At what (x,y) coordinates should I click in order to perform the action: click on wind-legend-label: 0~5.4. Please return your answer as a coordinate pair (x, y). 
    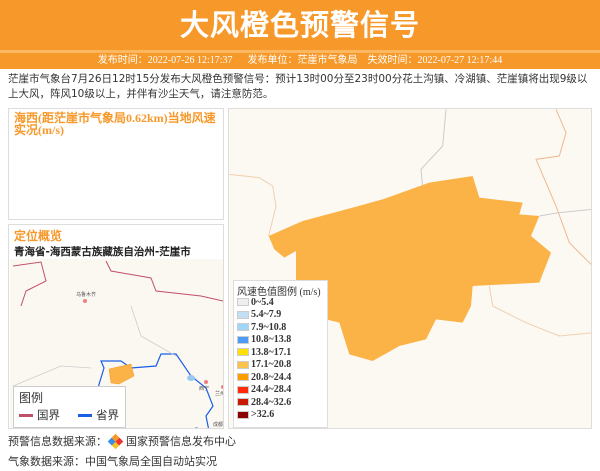
    Looking at the image, I should click on (262, 302).